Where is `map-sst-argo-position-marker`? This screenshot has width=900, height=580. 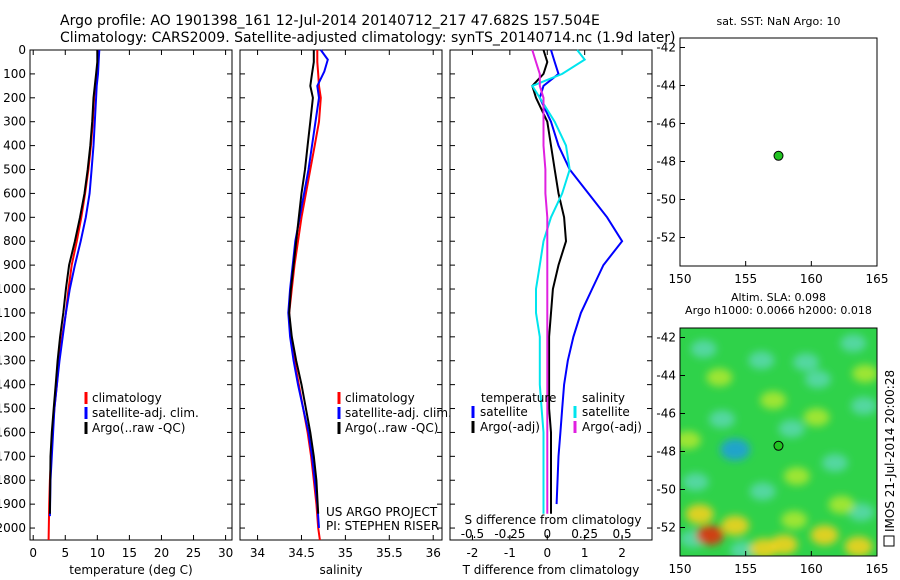 map-sst-argo-position-marker is located at coordinates (778, 155).